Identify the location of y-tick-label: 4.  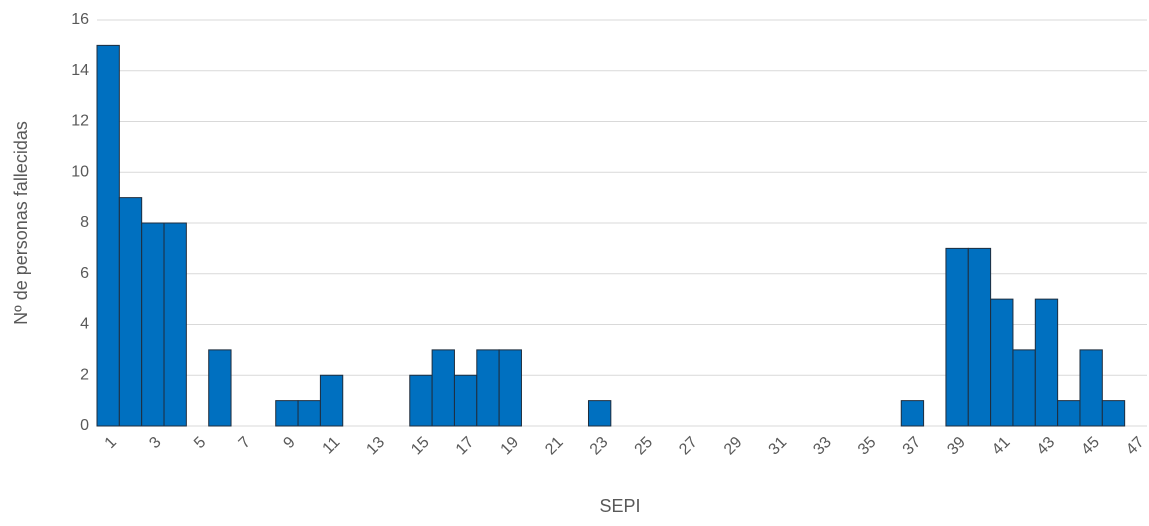
(84, 324).